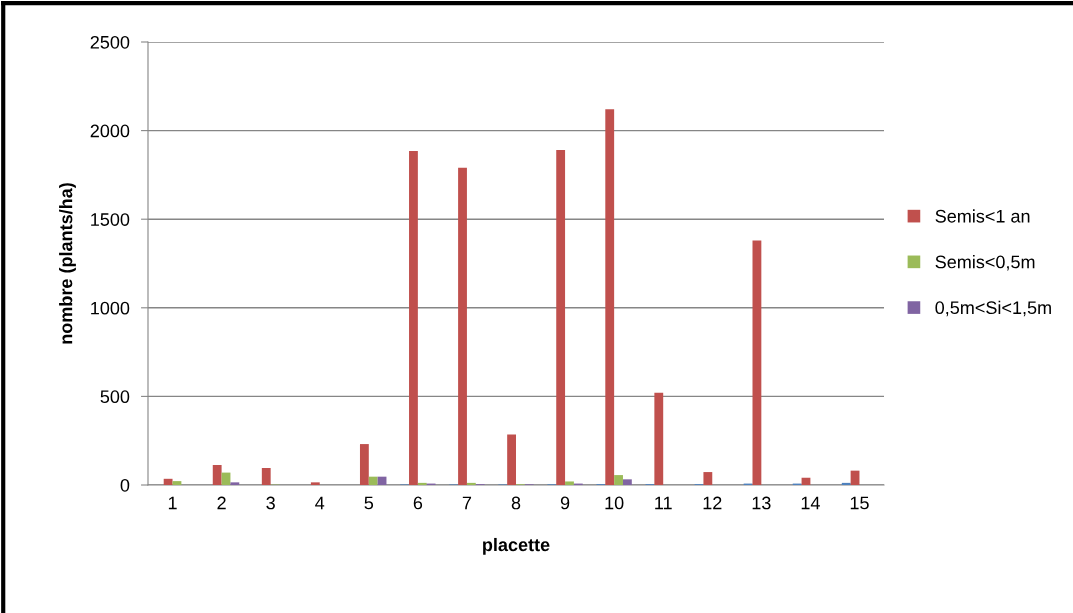 Image resolution: width=1073 pixels, height=613 pixels. I want to click on y-tick-label: 500, so click(115, 397).